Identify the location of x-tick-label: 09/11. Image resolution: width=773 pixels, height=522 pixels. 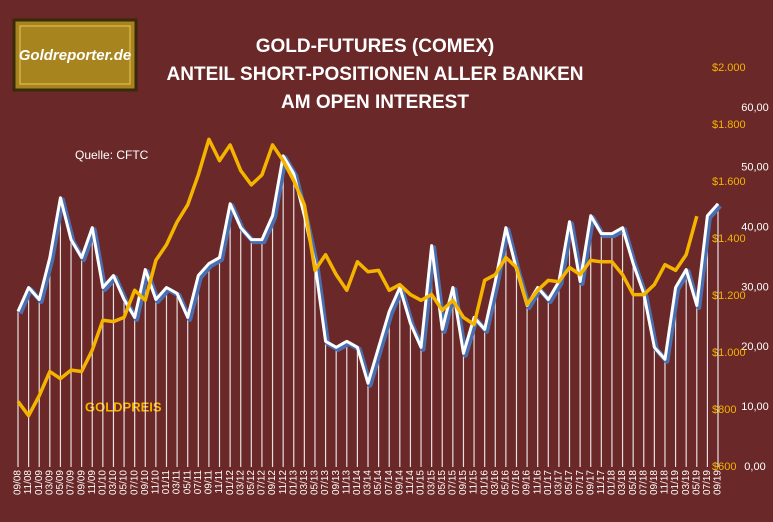
(209, 482).